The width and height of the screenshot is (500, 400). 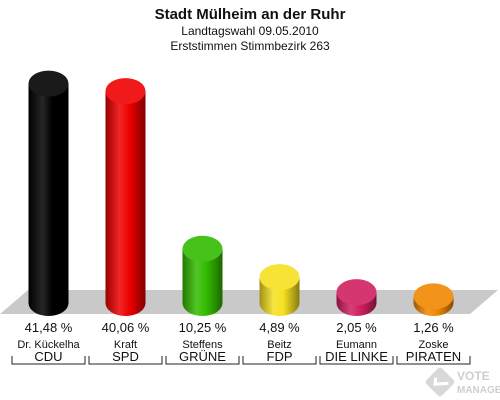 I want to click on category-label: DIE LINKE, so click(x=356, y=356).